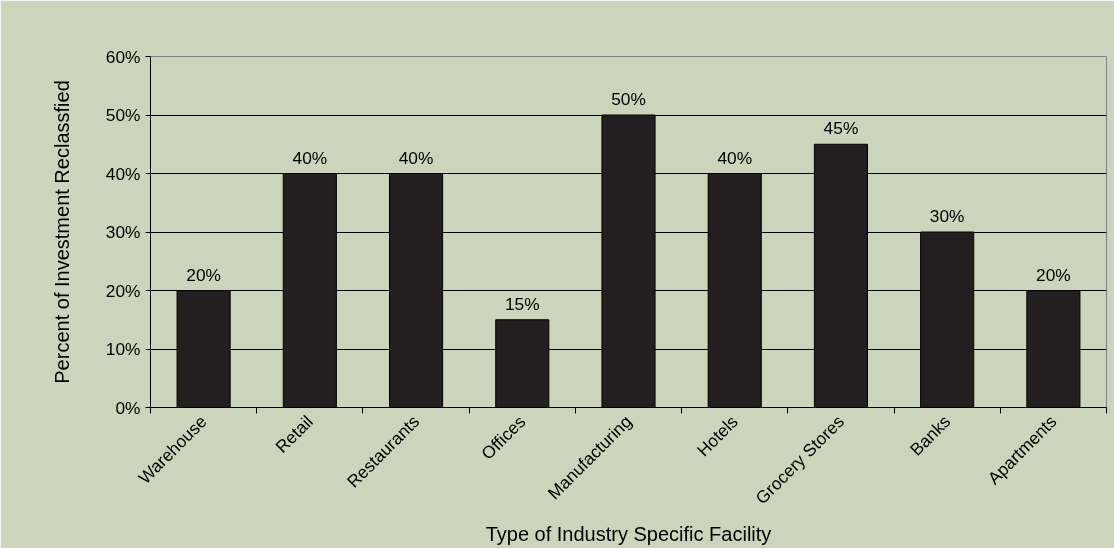 The width and height of the screenshot is (1114, 548). What do you see at coordinates (123, 290) in the screenshot?
I see `y-tick-label: 20%` at bounding box center [123, 290].